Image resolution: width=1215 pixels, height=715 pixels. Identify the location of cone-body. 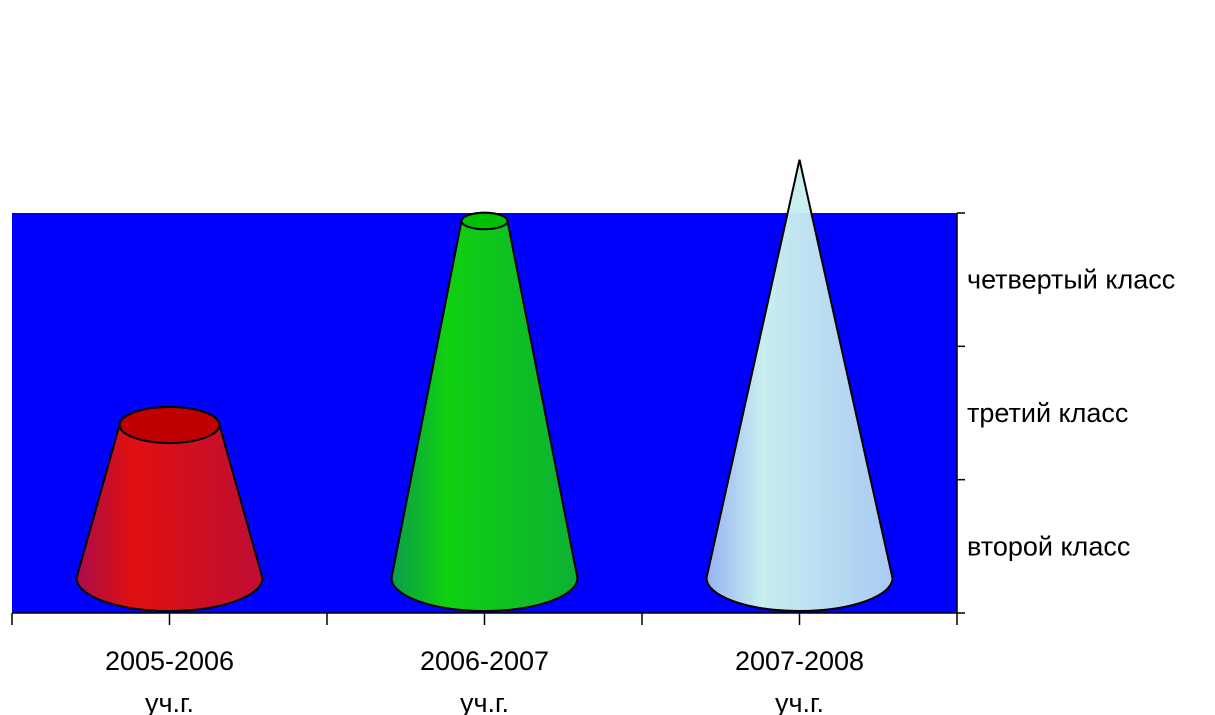
(799, 385).